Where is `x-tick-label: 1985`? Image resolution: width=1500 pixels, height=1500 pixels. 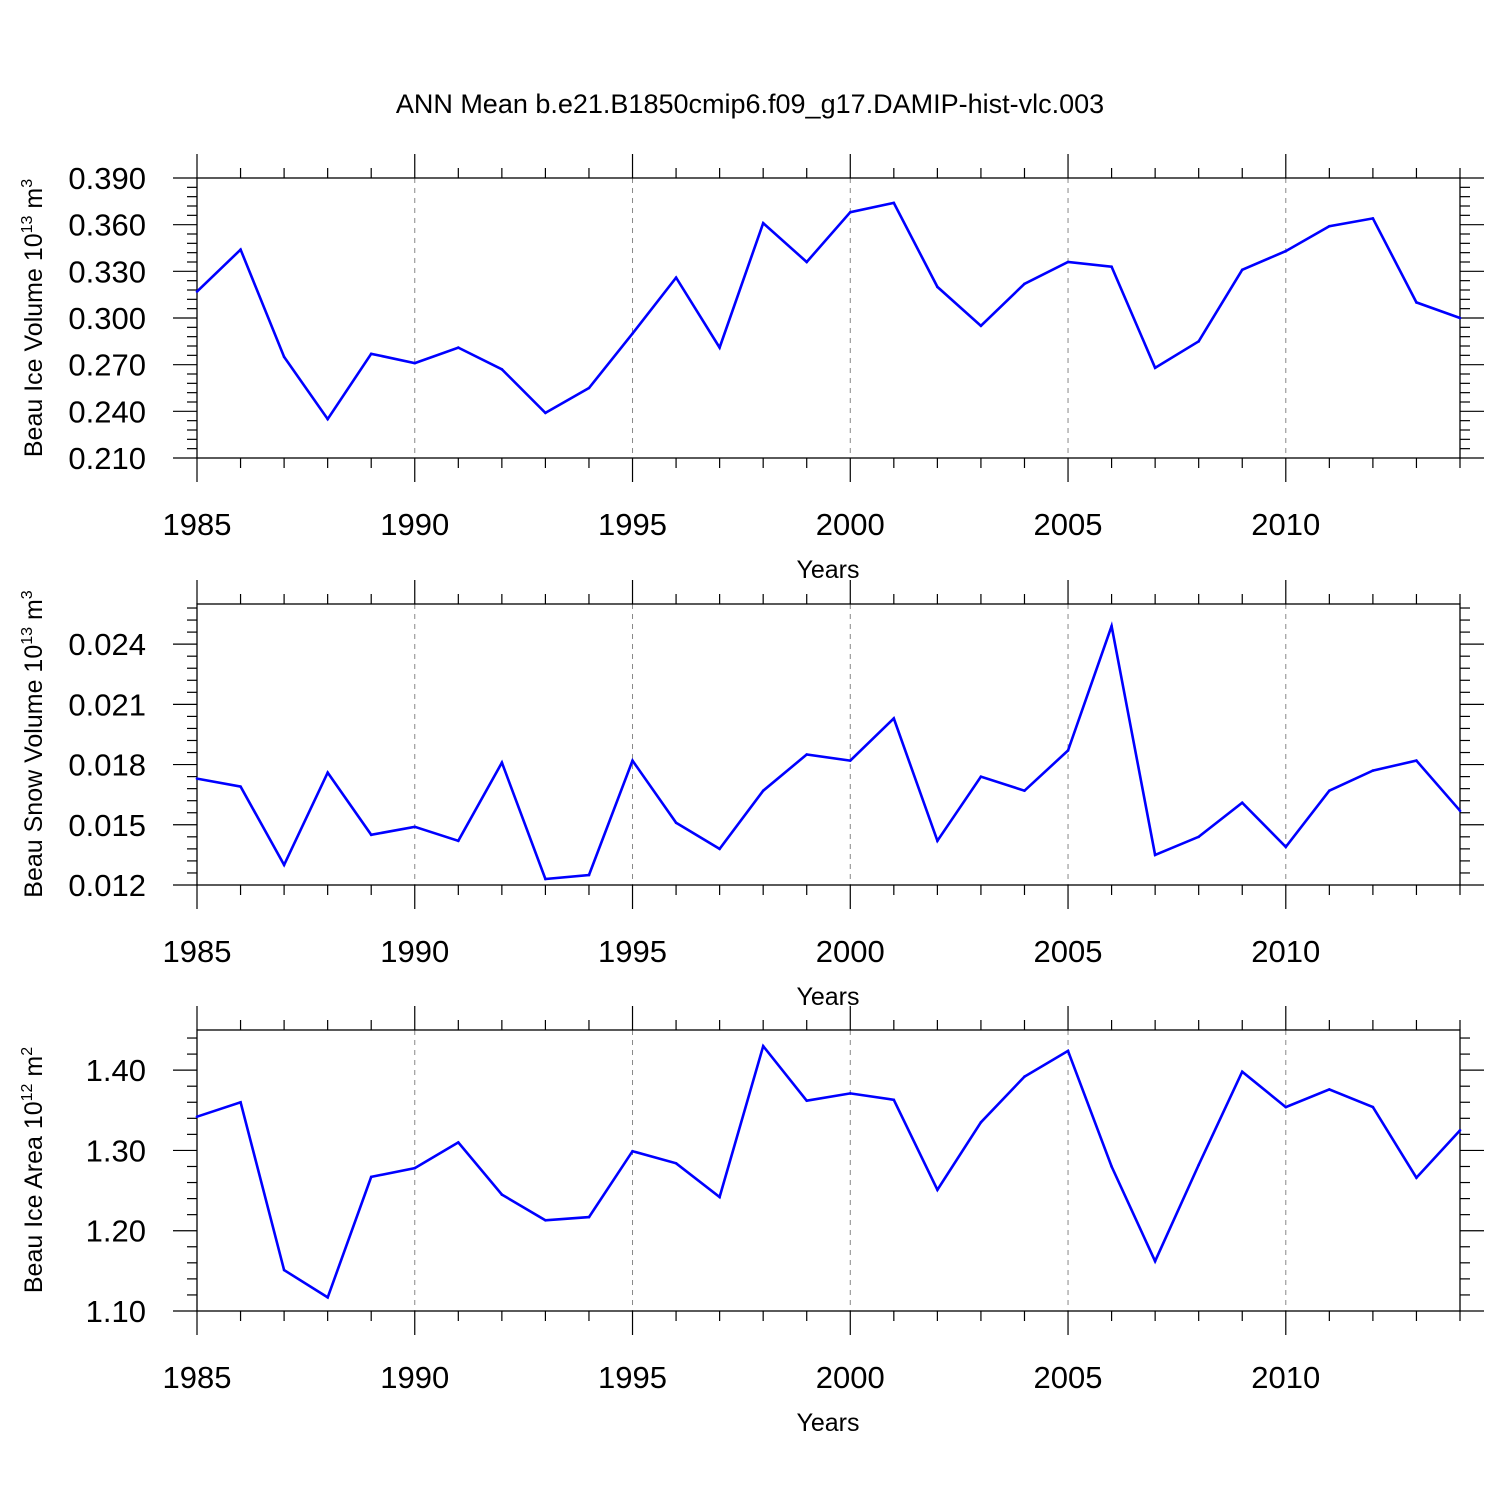 x-tick-label: 1985 is located at coordinates (197, 524).